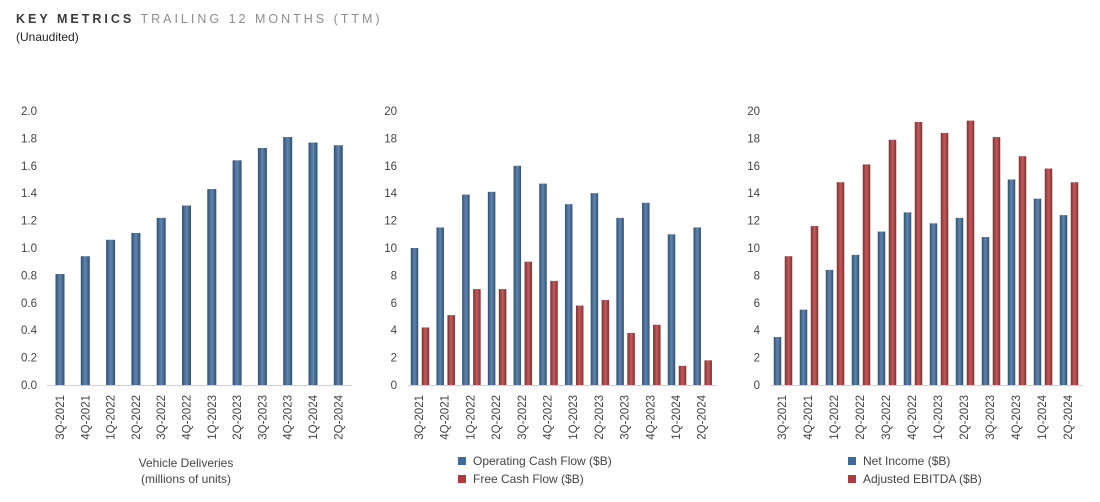  I want to click on y-tick-label: 0.6, so click(29, 304).